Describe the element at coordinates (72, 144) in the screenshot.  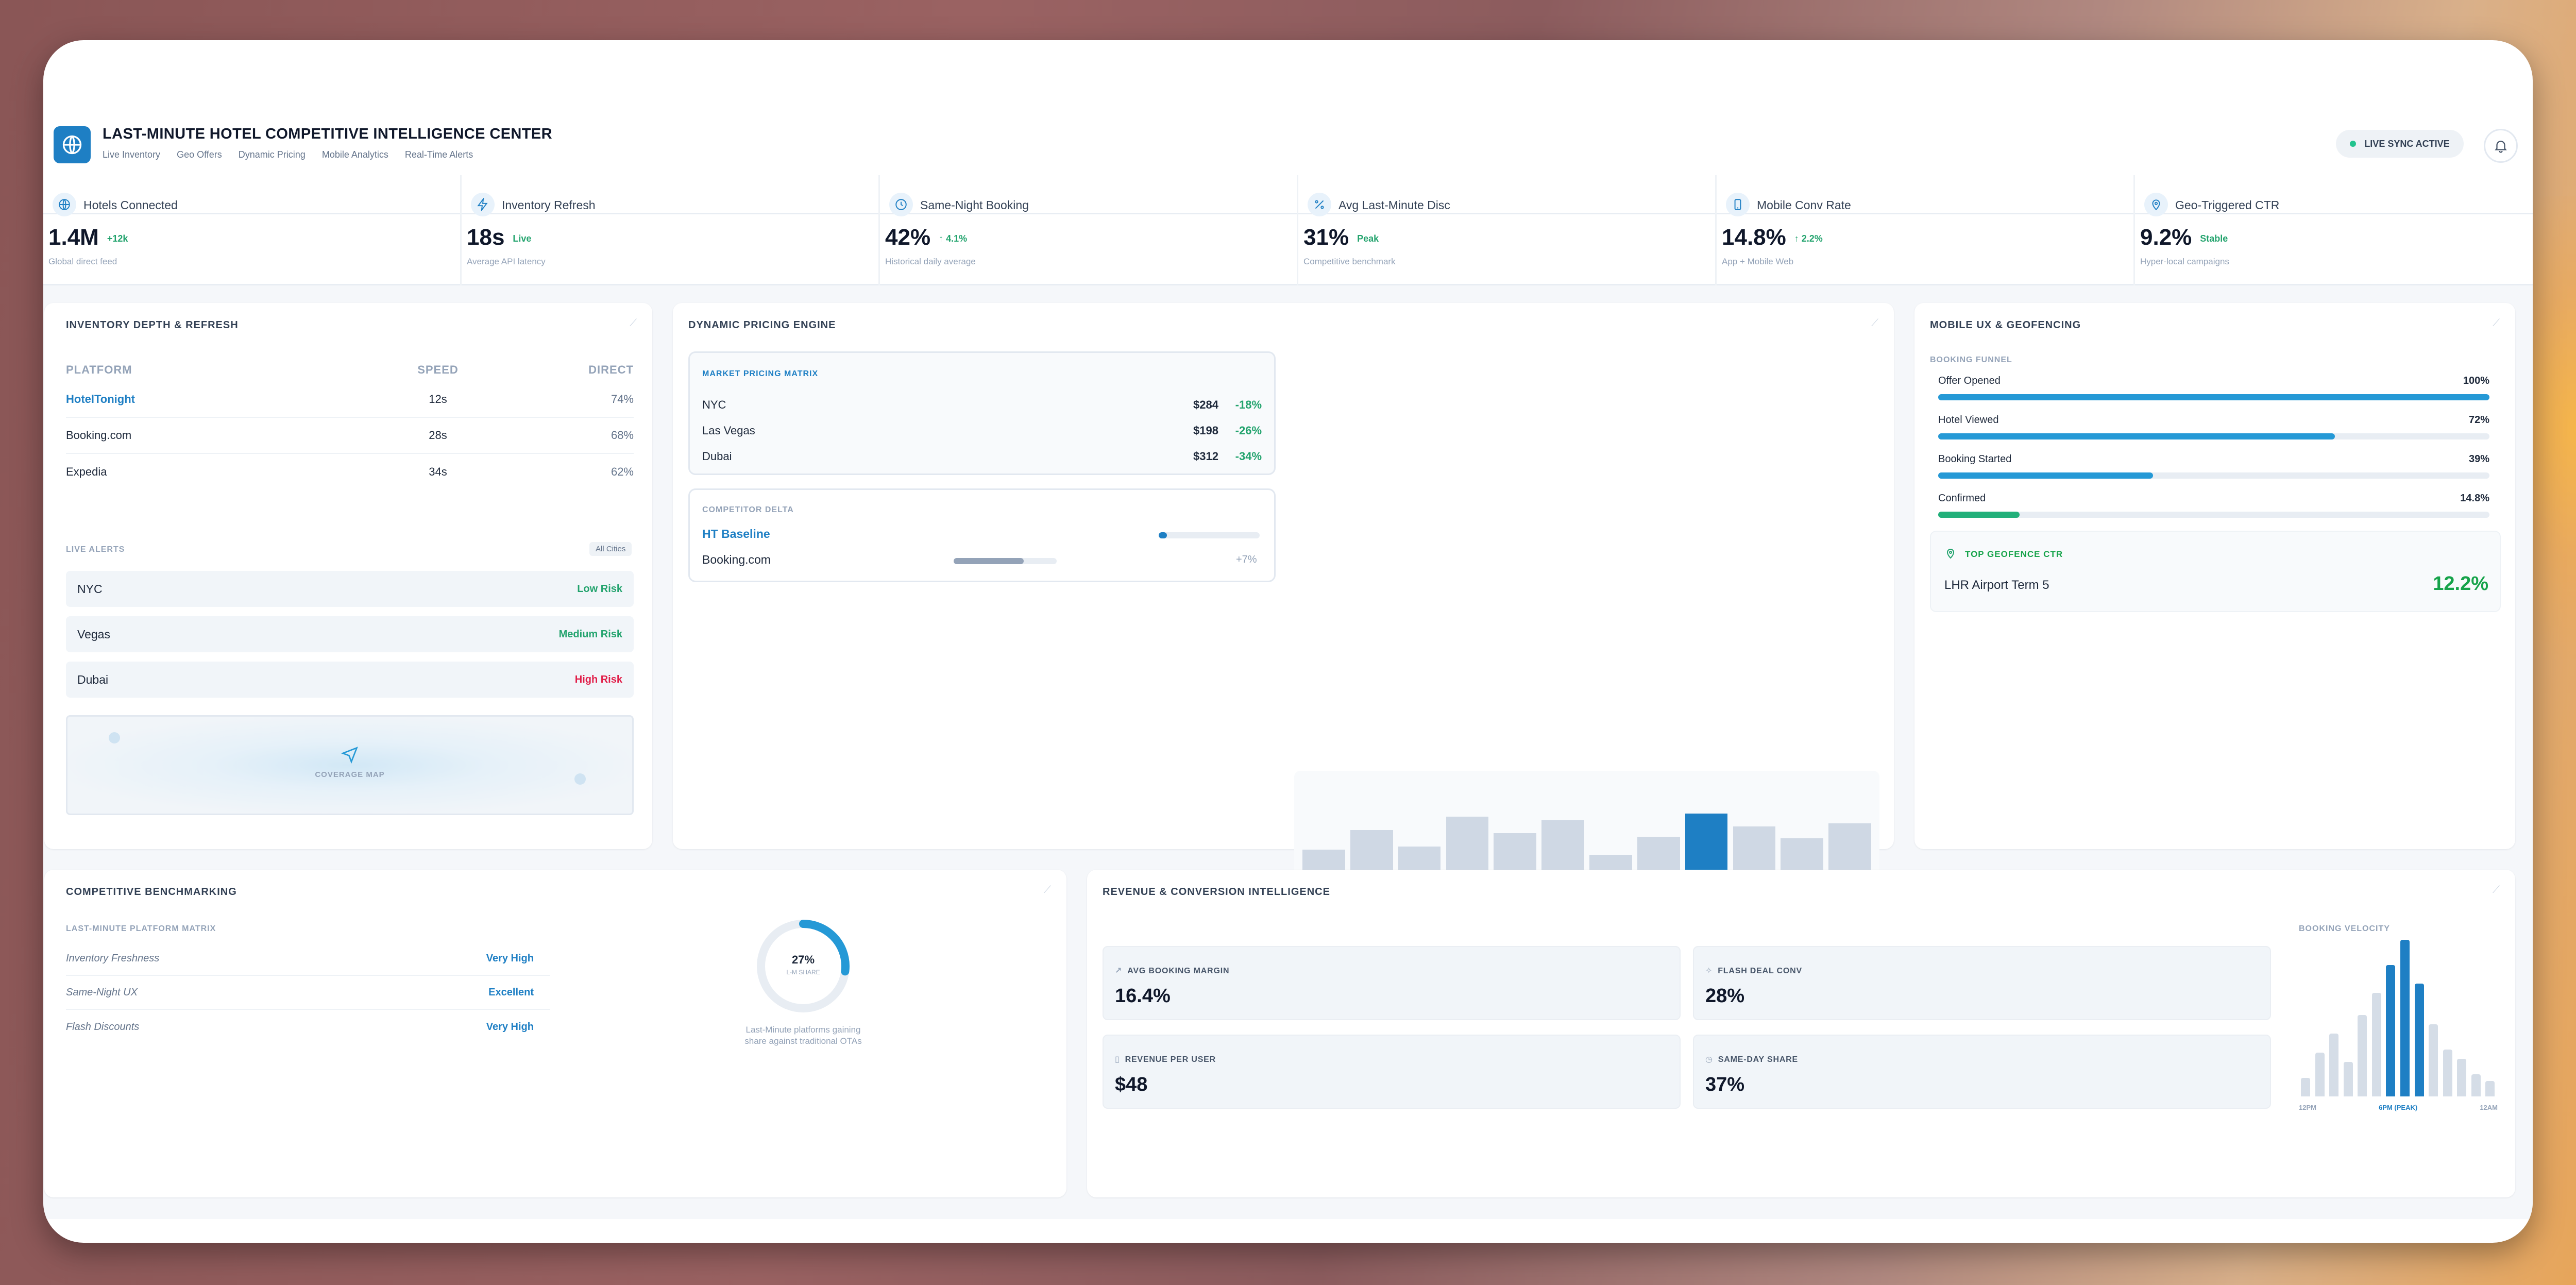
I see `globe-logo-icon` at that location.